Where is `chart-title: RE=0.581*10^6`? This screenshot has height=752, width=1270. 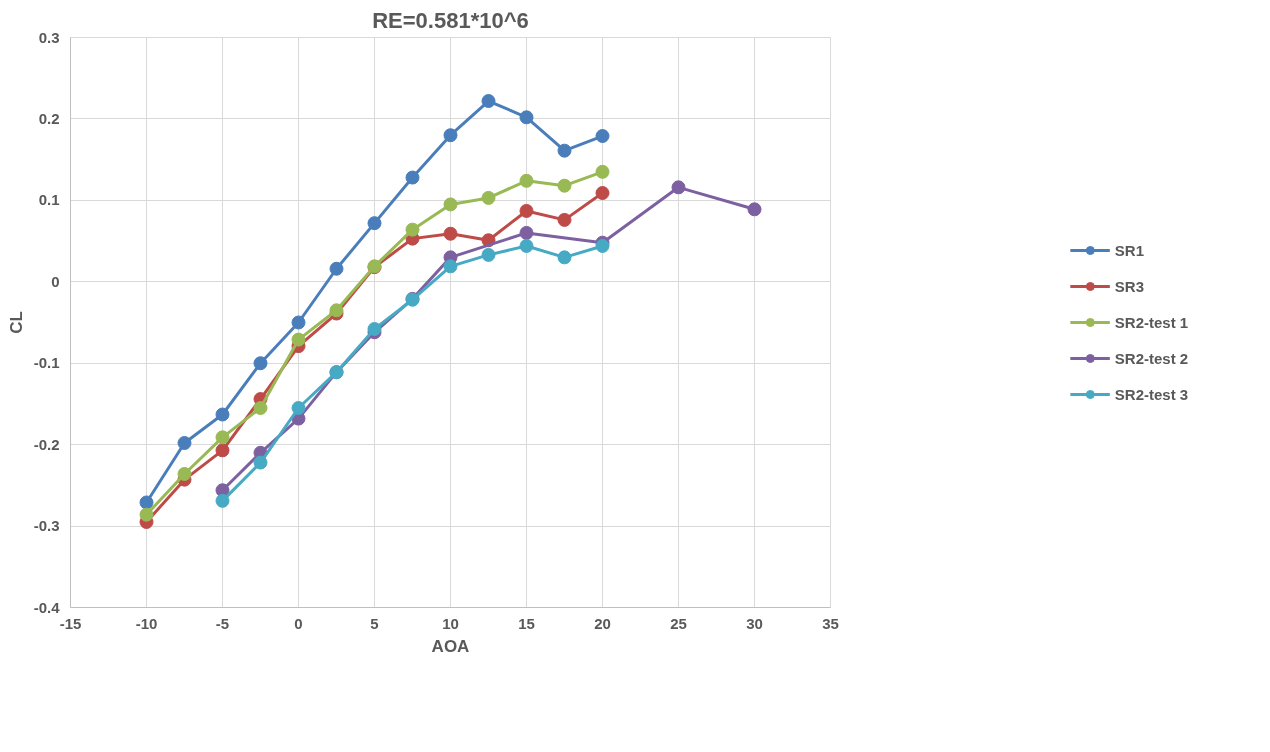
chart-title: RE=0.581*10^6 is located at coordinates (450, 20).